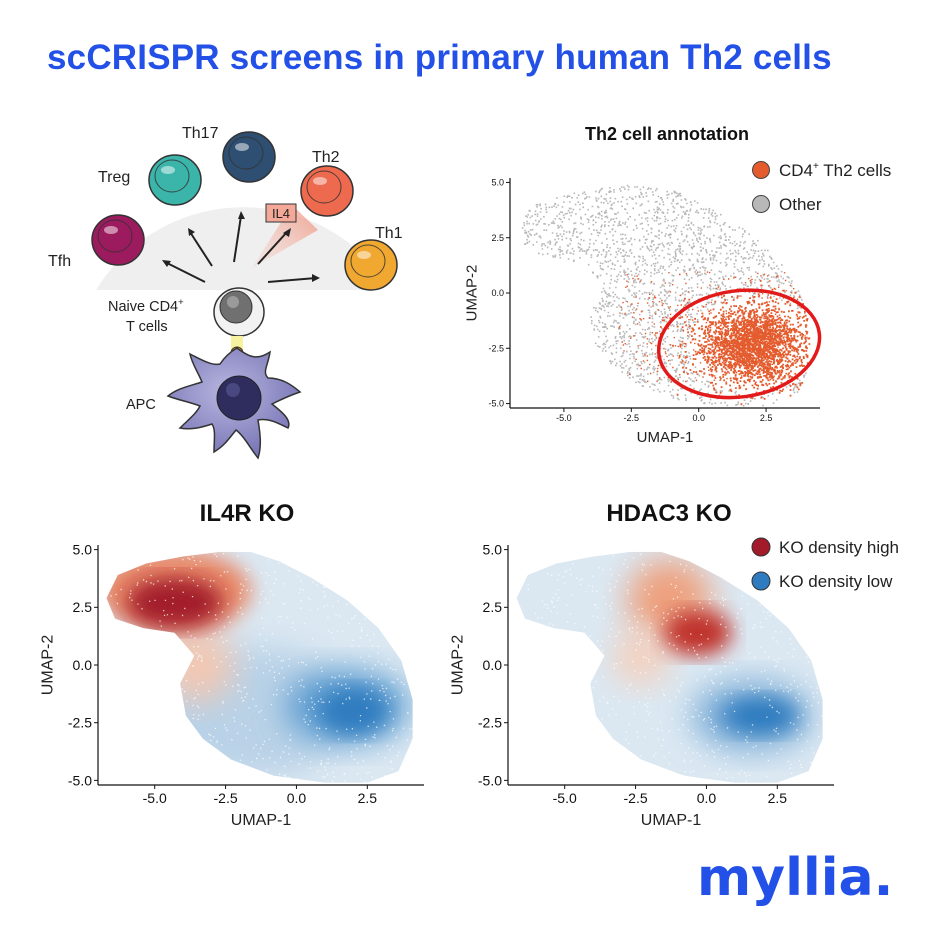  I want to click on th1-cell: Th1, so click(373, 258).